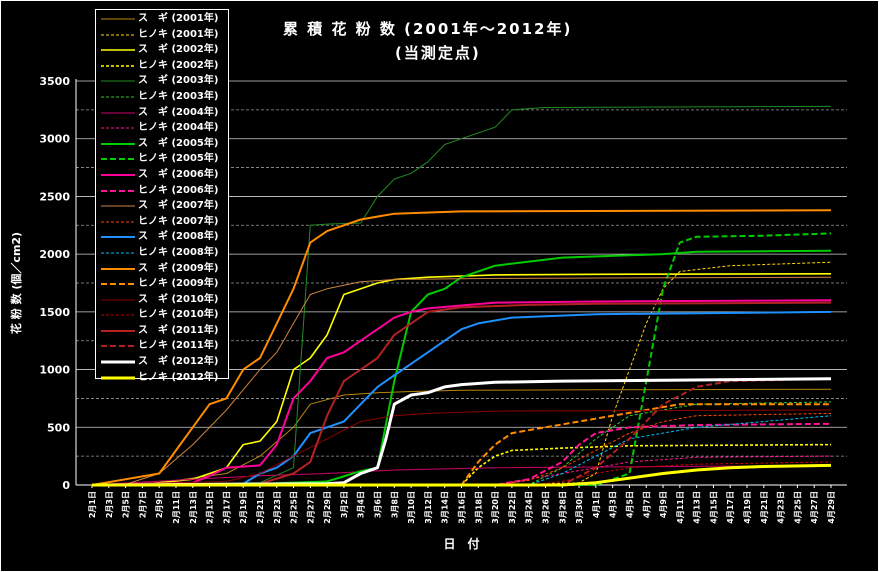  What do you see at coordinates (310, 507) in the screenshot?
I see `x-tick-label: 2月27日` at bounding box center [310, 507].